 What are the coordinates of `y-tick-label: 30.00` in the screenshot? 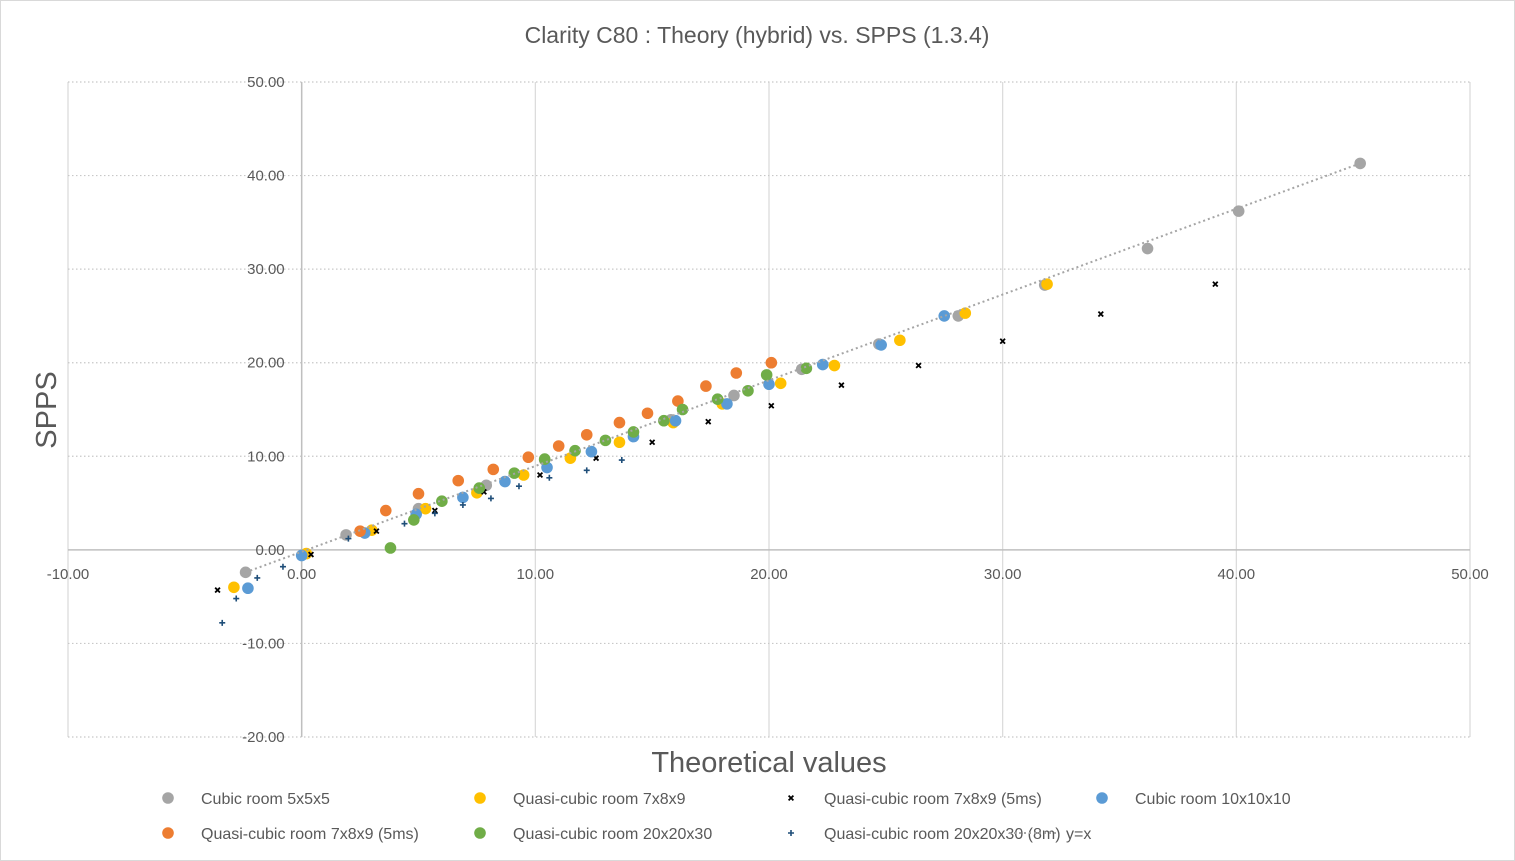 It's located at (266, 269).